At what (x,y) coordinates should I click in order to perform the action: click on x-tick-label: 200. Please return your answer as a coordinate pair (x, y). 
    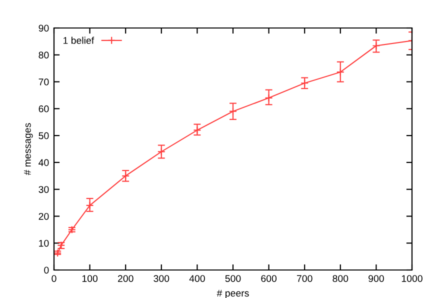
    Looking at the image, I should click on (126, 278).